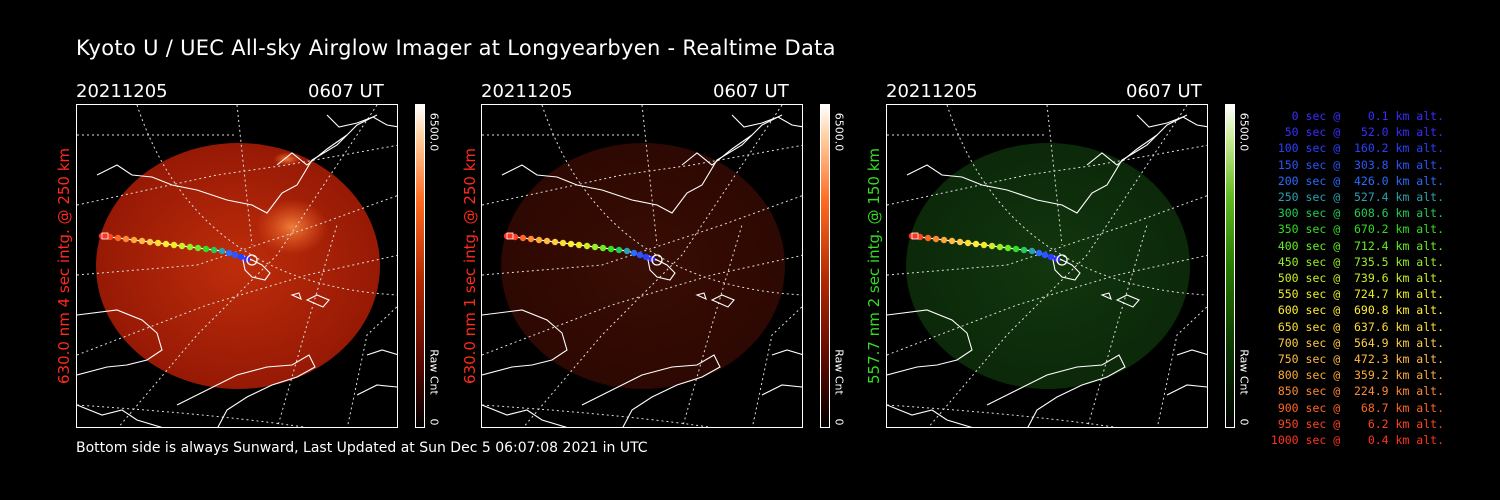 The image size is (1500, 500). I want to click on legend-row: 600 sec @ 690.8 km alt., so click(1357, 310).